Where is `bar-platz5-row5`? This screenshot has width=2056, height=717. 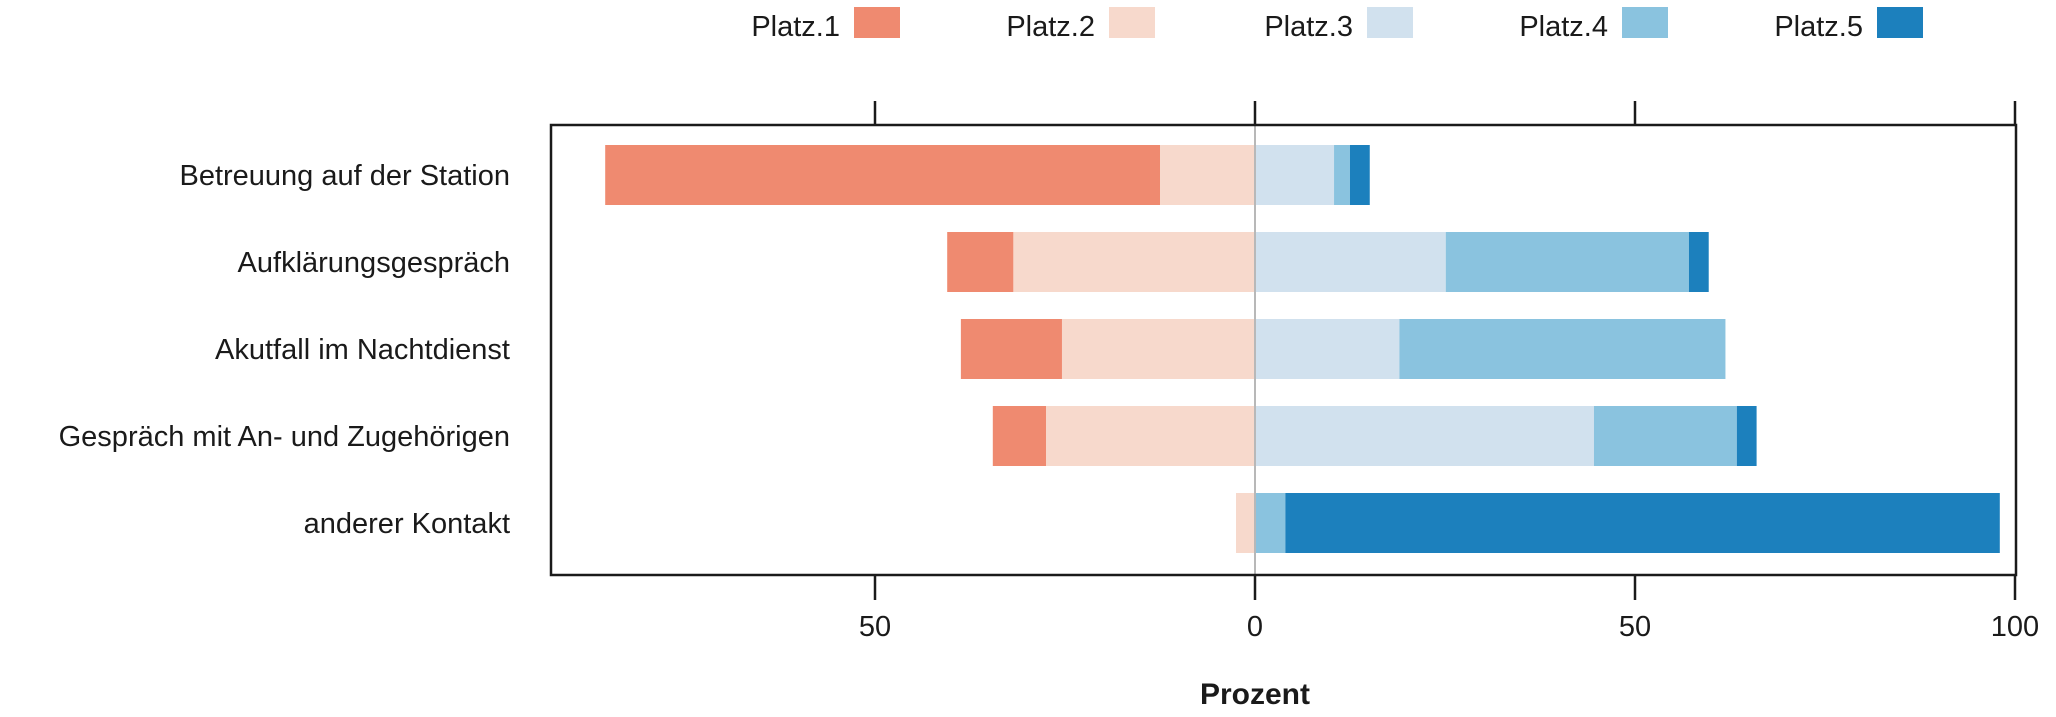
bar-platz5-row5 is located at coordinates (1642, 523).